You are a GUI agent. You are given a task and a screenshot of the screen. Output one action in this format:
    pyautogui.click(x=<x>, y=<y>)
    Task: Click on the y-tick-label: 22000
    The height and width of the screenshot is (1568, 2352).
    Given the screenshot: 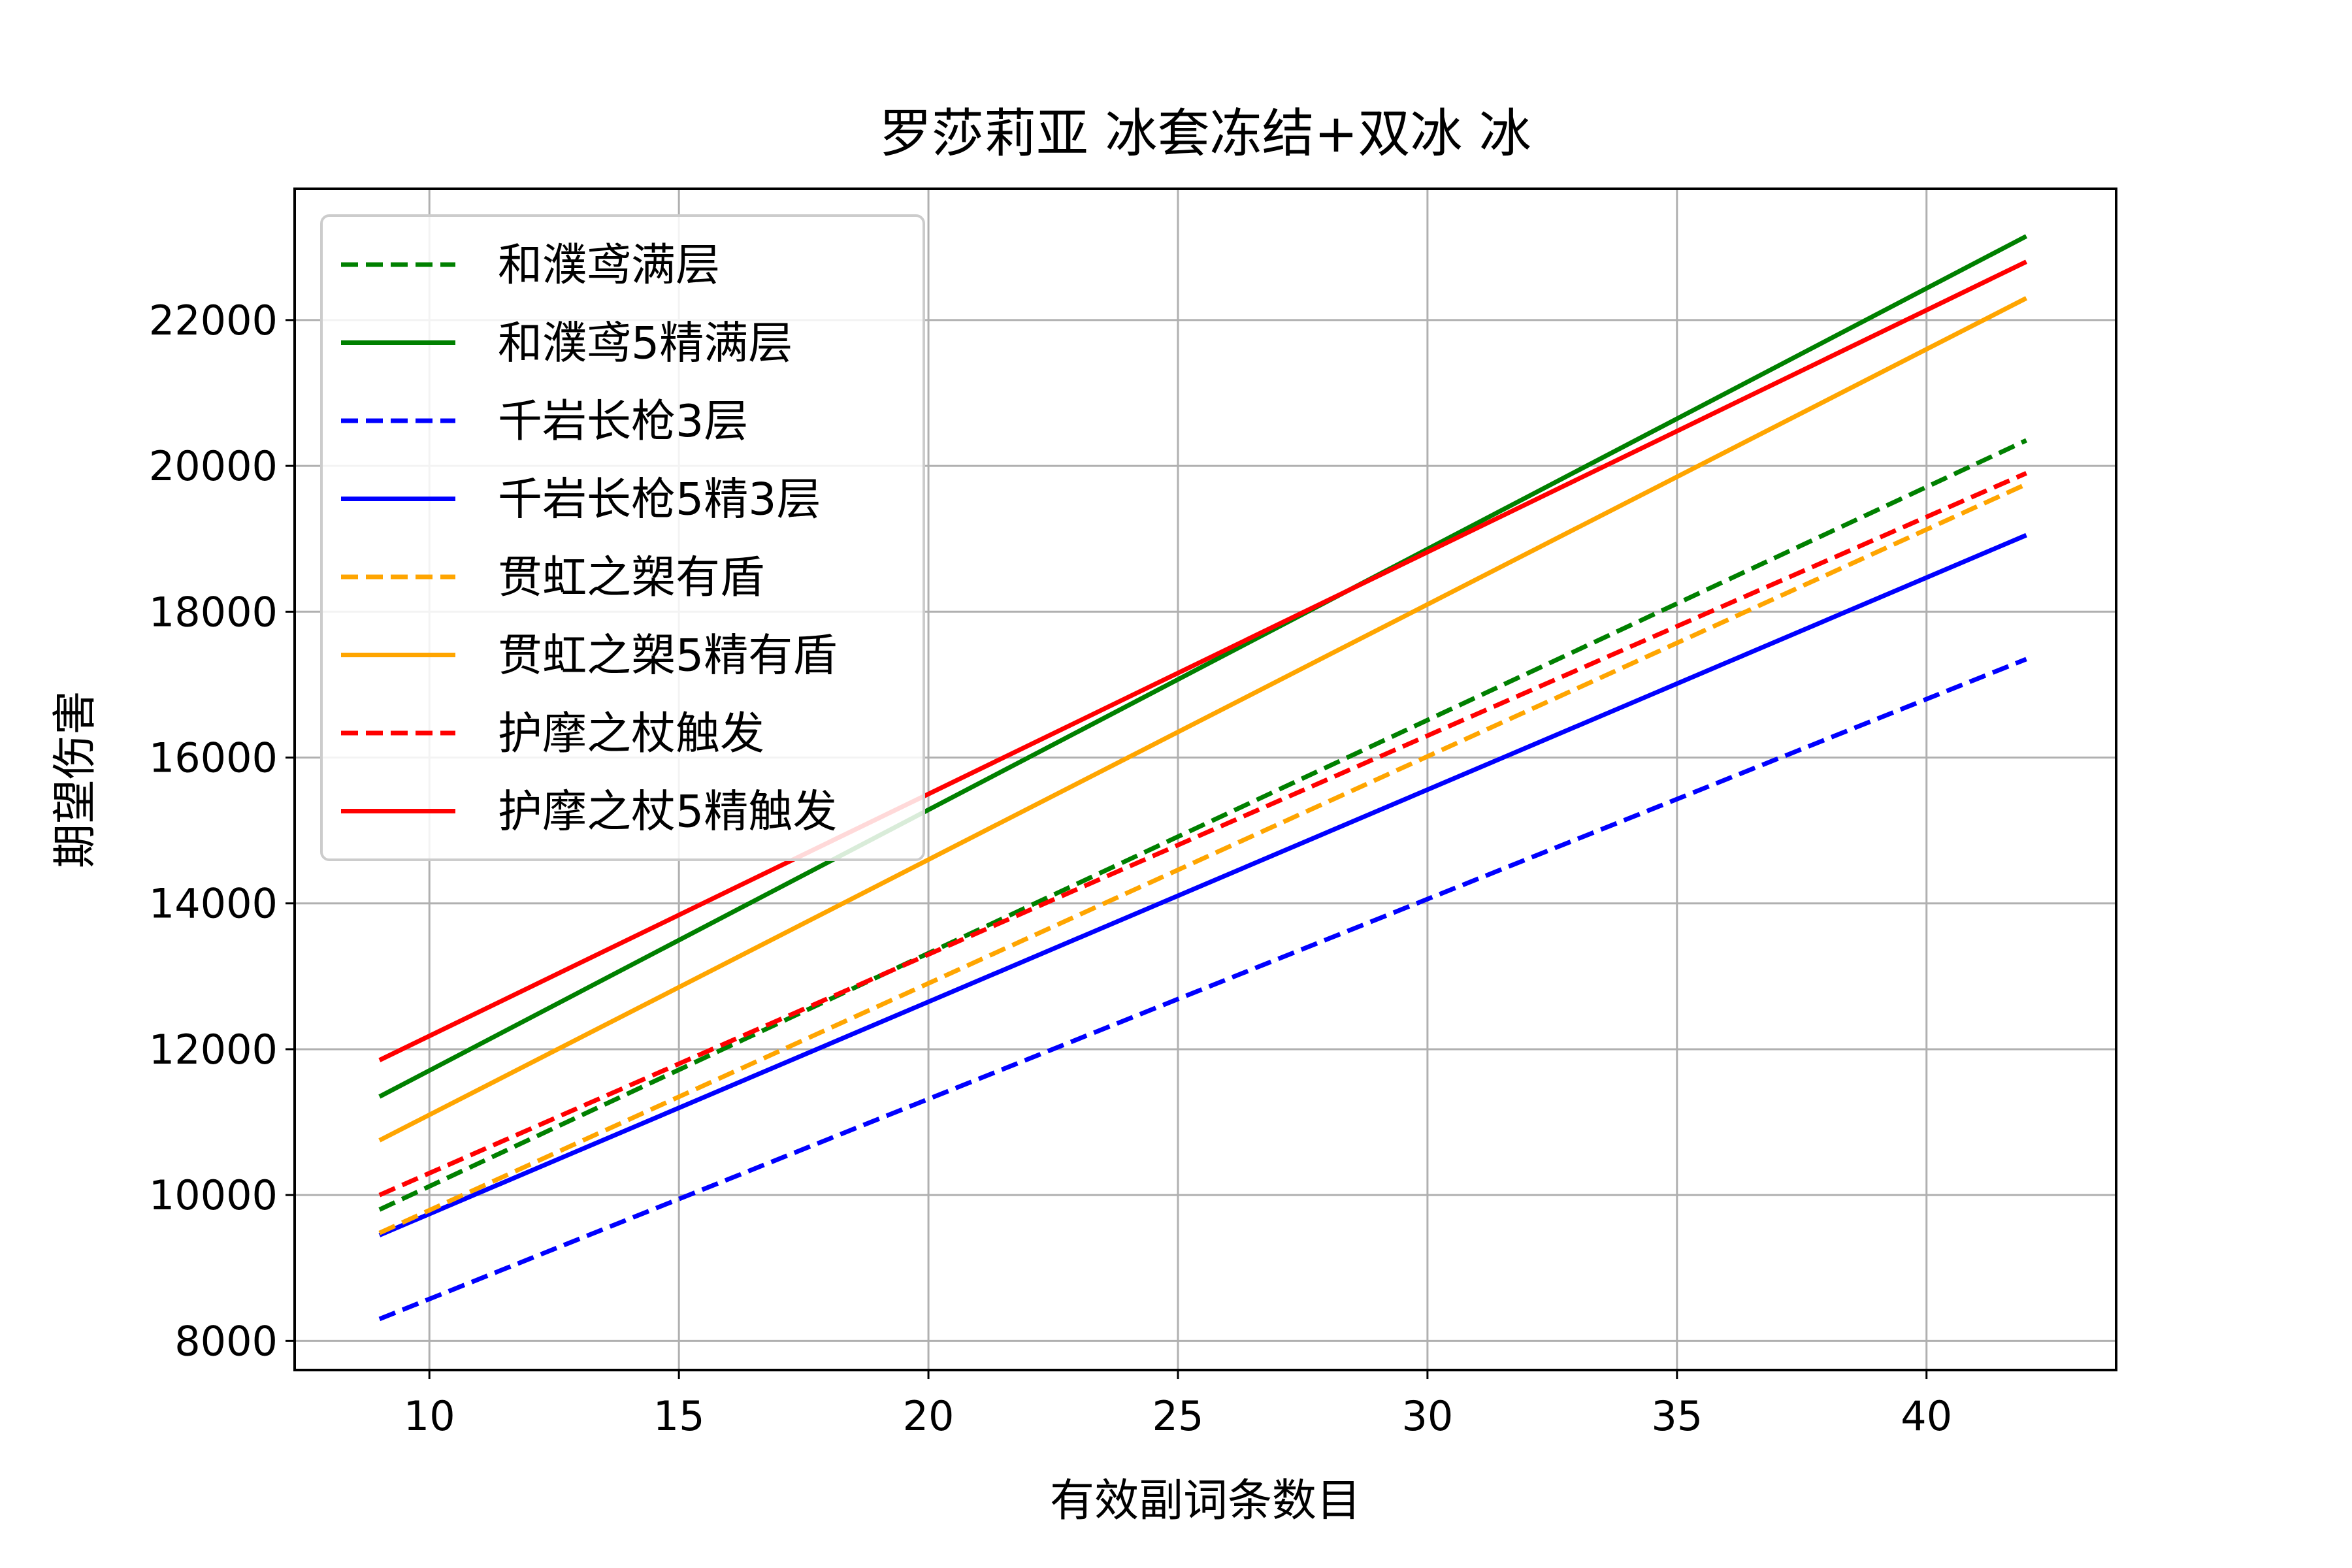 What is the action you would take?
    pyautogui.click(x=213, y=320)
    